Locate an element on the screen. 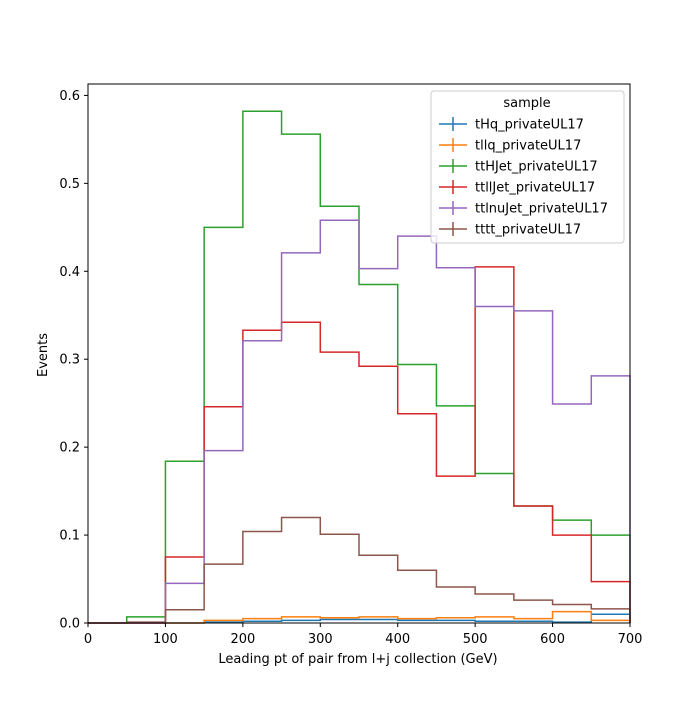 The width and height of the screenshot is (700, 704). y-axis-ticks: 0.0 0.1 0.2 0.3 0.4 0.5 0.6 is located at coordinates (73, 360).